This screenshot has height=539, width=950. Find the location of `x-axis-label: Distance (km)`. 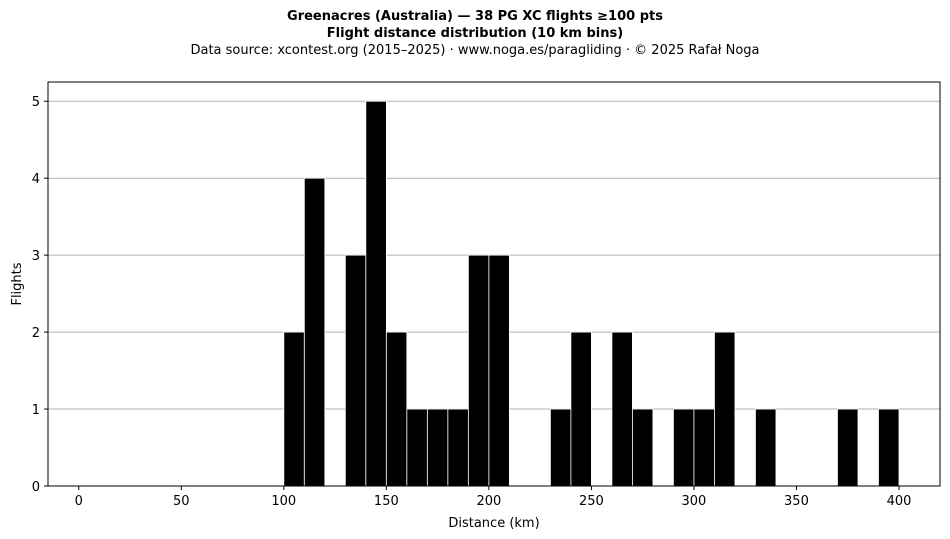

x-axis-label: Distance (km) is located at coordinates (493, 523).